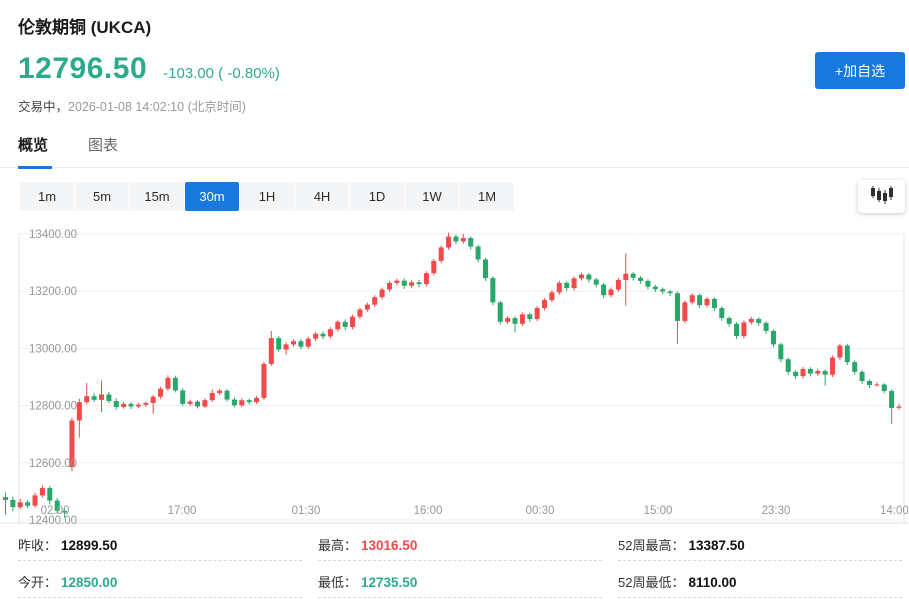 The width and height of the screenshot is (909, 605). What do you see at coordinates (389, 582) in the screenshot?
I see `stat-low-value: 12735.50` at bounding box center [389, 582].